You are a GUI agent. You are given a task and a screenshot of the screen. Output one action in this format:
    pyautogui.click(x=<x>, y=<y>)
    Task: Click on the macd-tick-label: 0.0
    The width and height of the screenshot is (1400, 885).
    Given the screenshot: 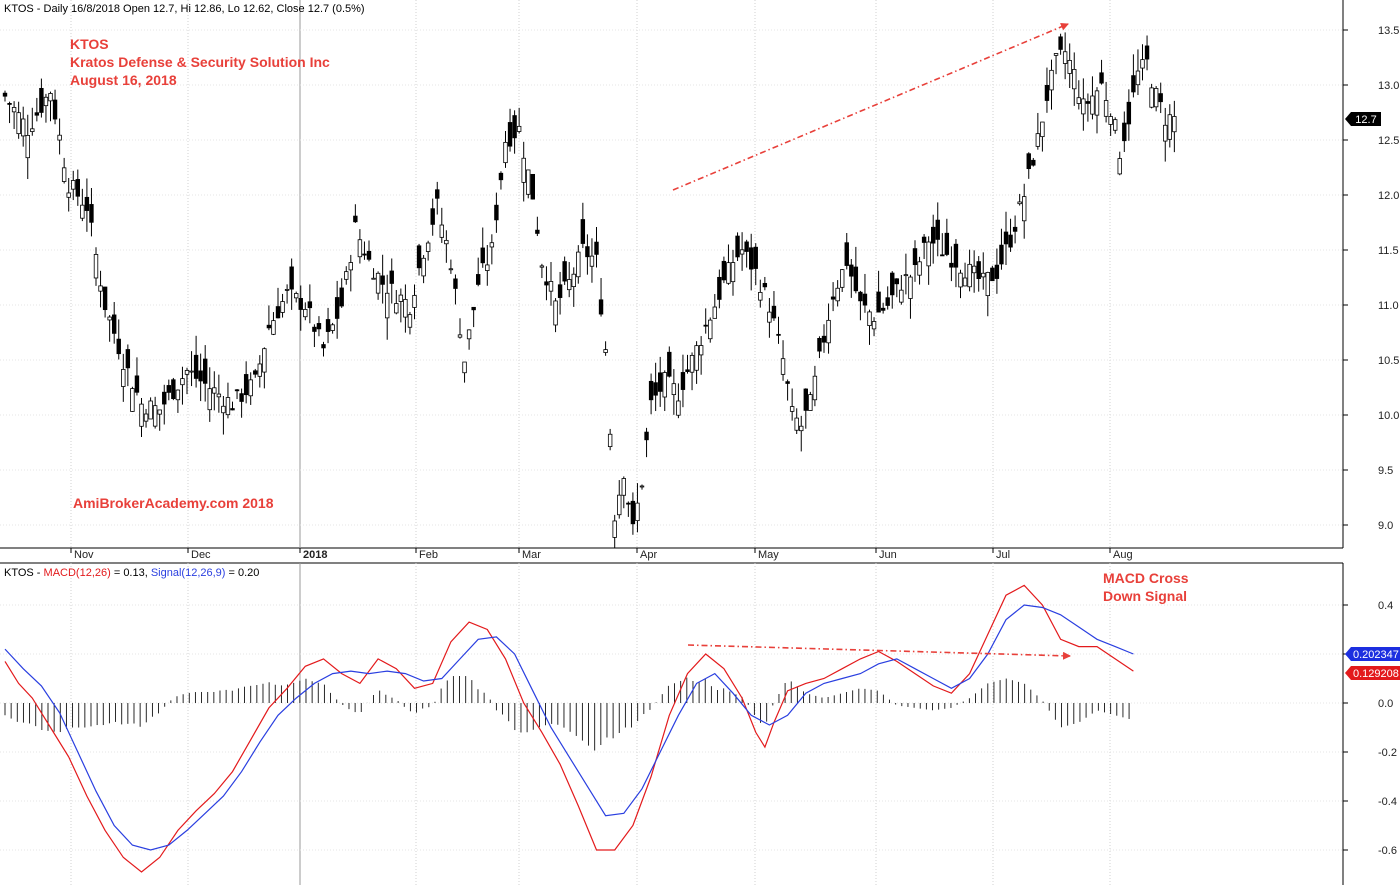 What is the action you would take?
    pyautogui.click(x=1385, y=704)
    